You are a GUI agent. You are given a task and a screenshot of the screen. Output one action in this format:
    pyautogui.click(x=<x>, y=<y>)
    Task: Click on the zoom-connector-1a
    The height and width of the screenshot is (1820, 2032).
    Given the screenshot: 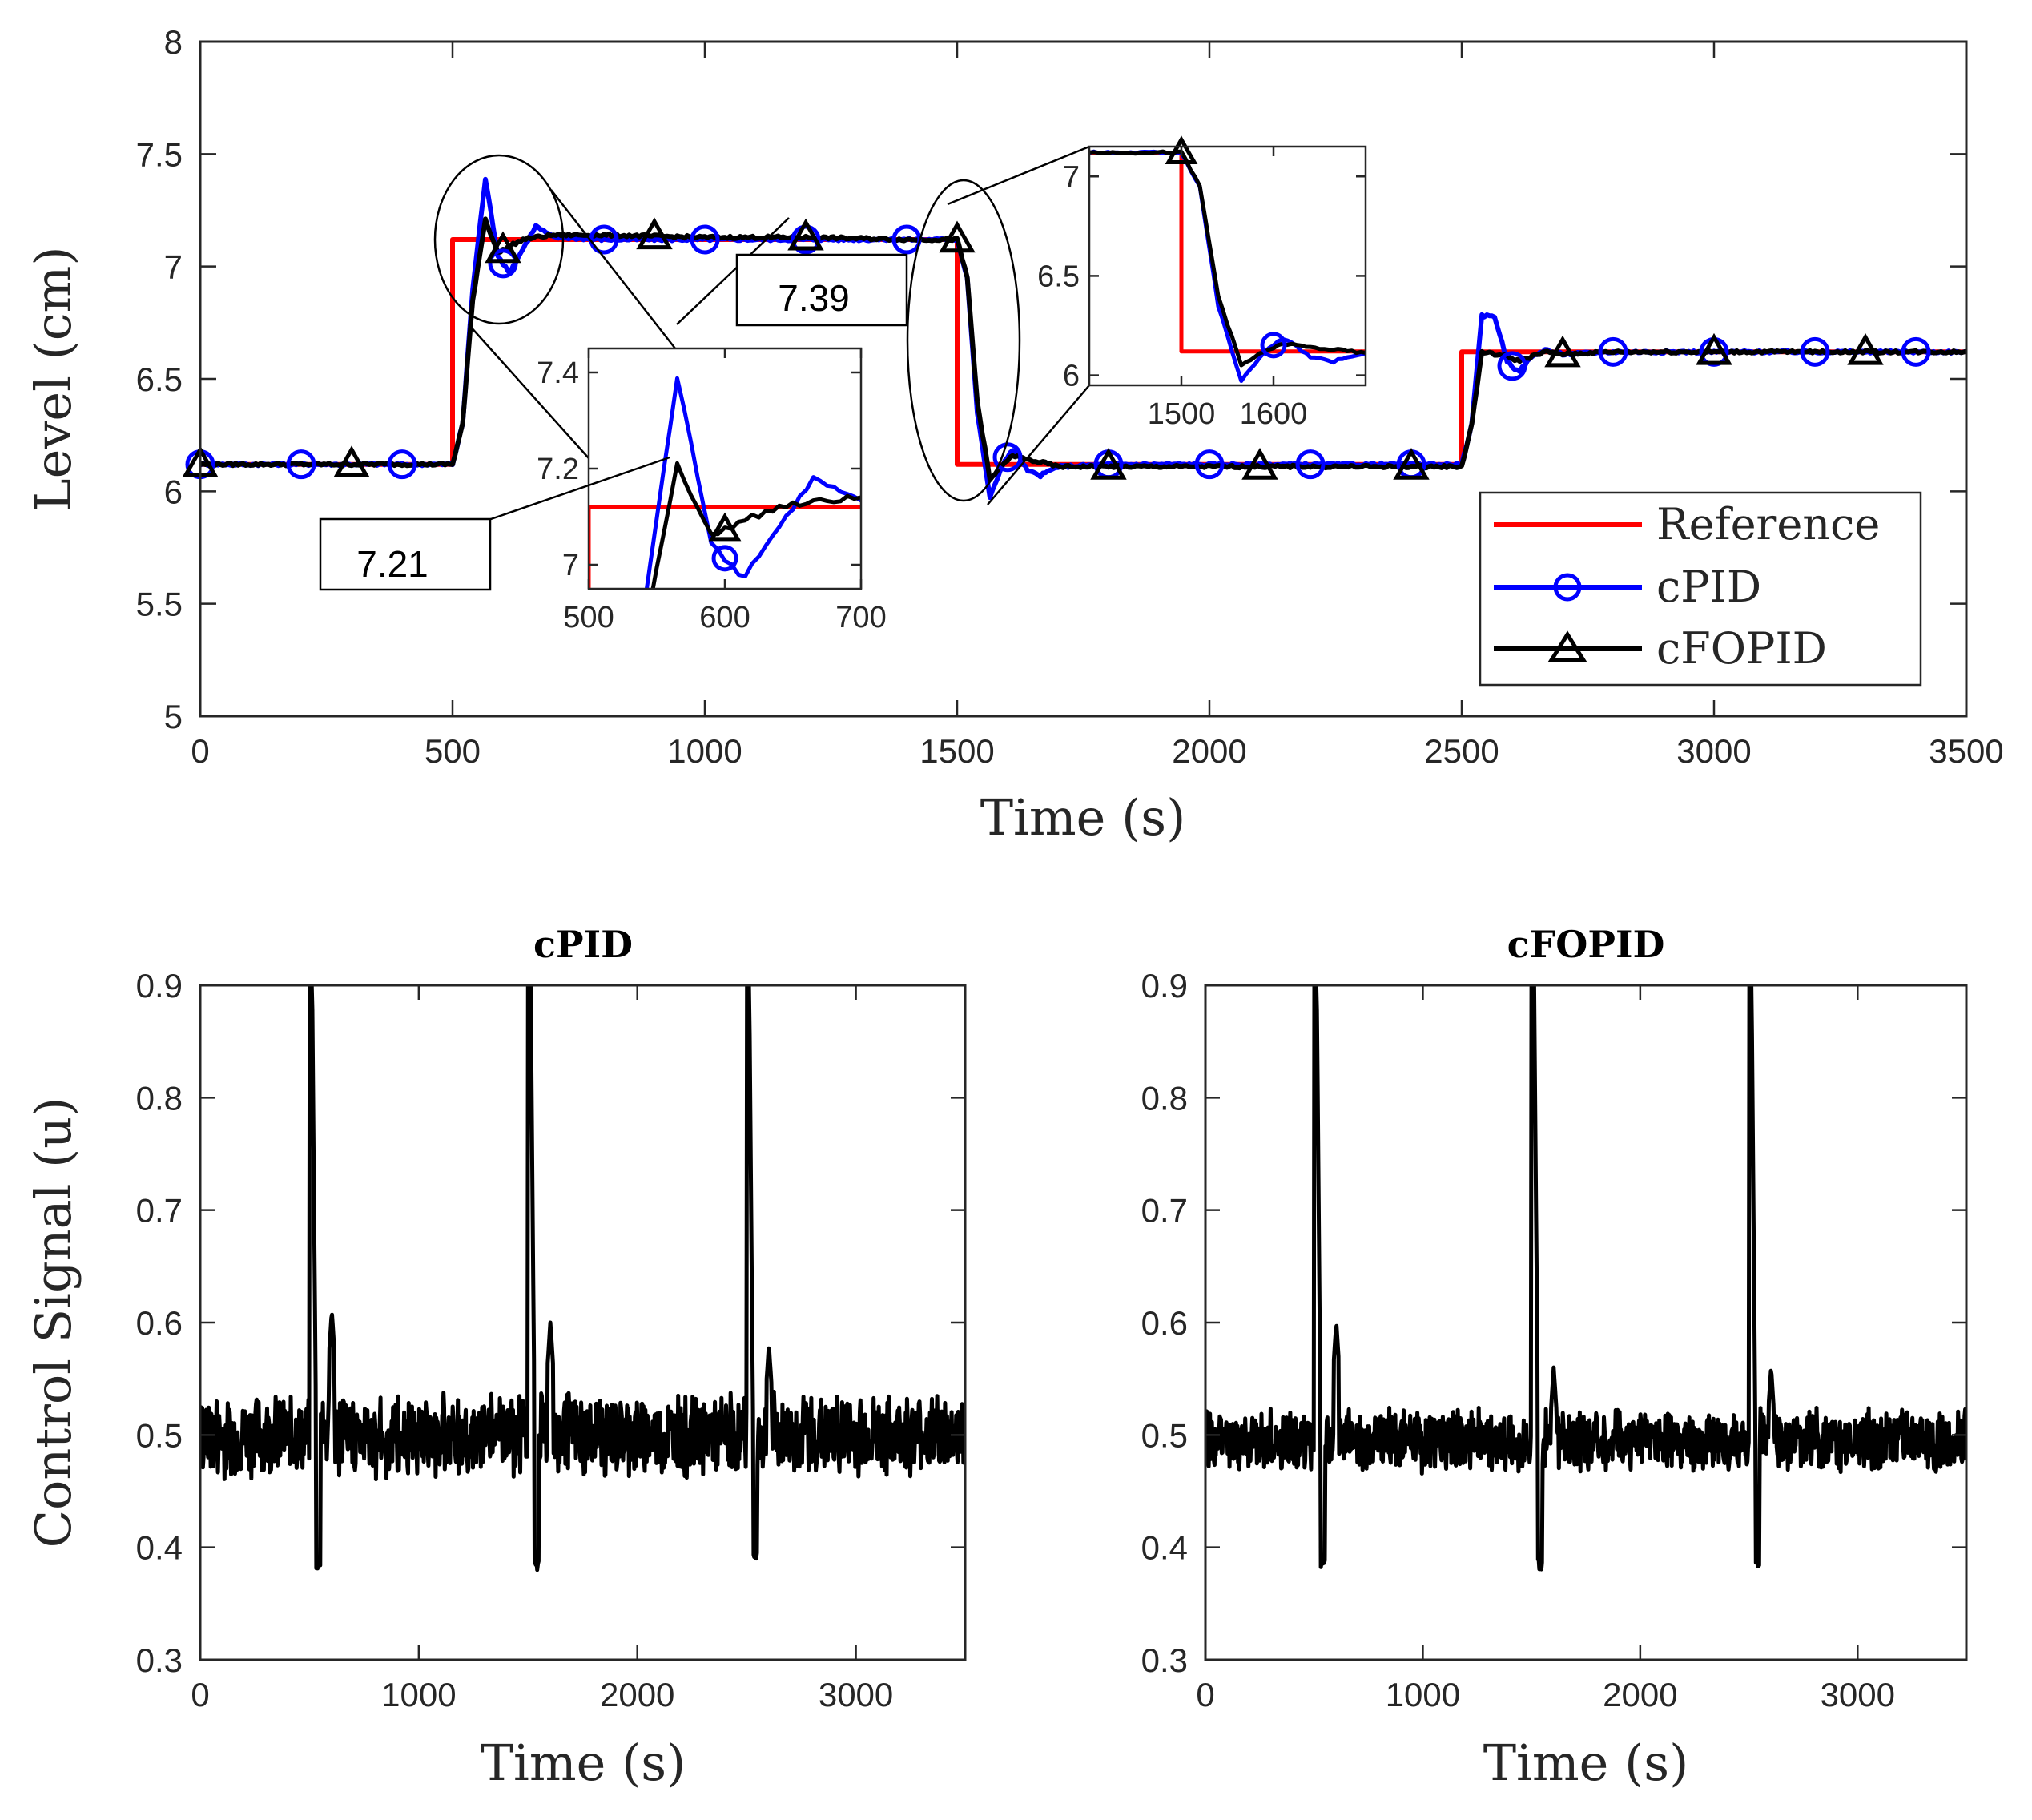 What is the action you would take?
    pyautogui.click(x=613, y=269)
    